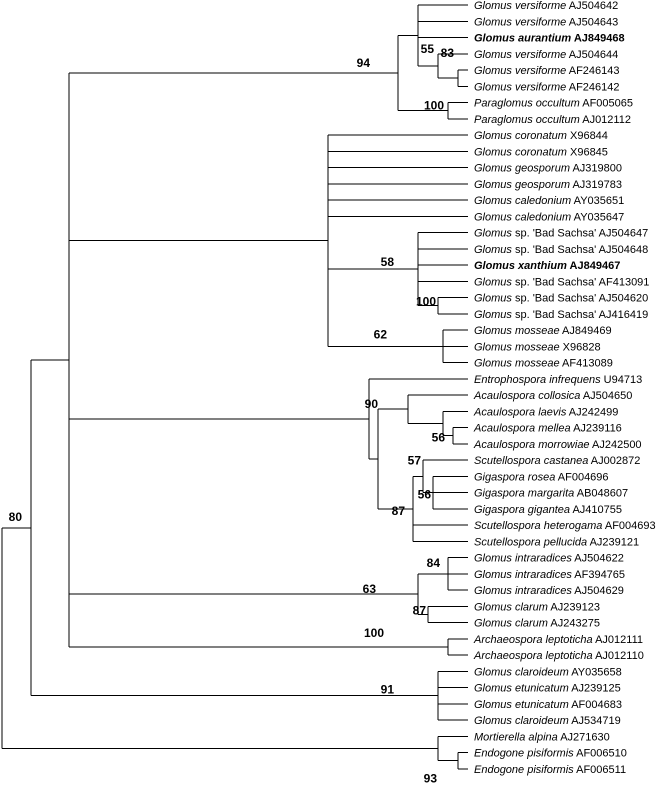 Image resolution: width=669 pixels, height=787 pixels. I want to click on taxon-accession: AJ012112, so click(605, 120).